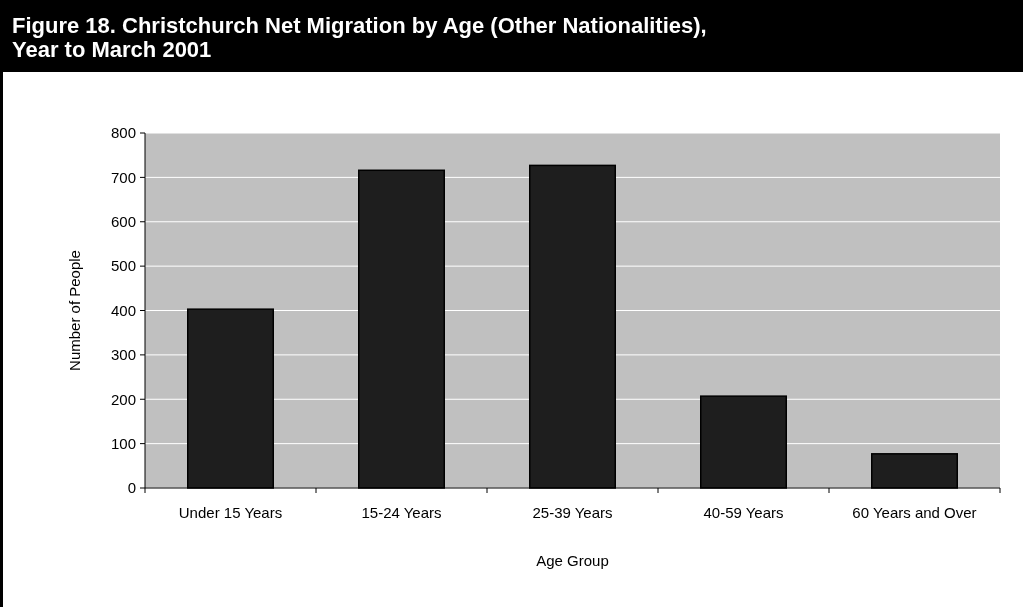 The height and width of the screenshot is (607, 1023). I want to click on y-axis-title: Number of People, so click(74, 310).